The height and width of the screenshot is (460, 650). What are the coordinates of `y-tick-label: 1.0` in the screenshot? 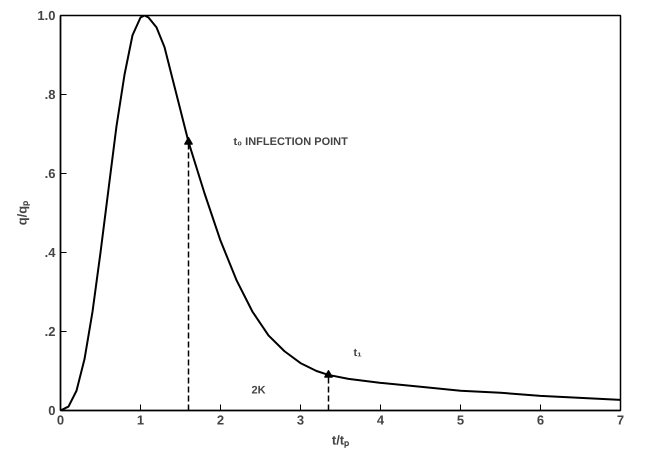 It's located at (46, 15).